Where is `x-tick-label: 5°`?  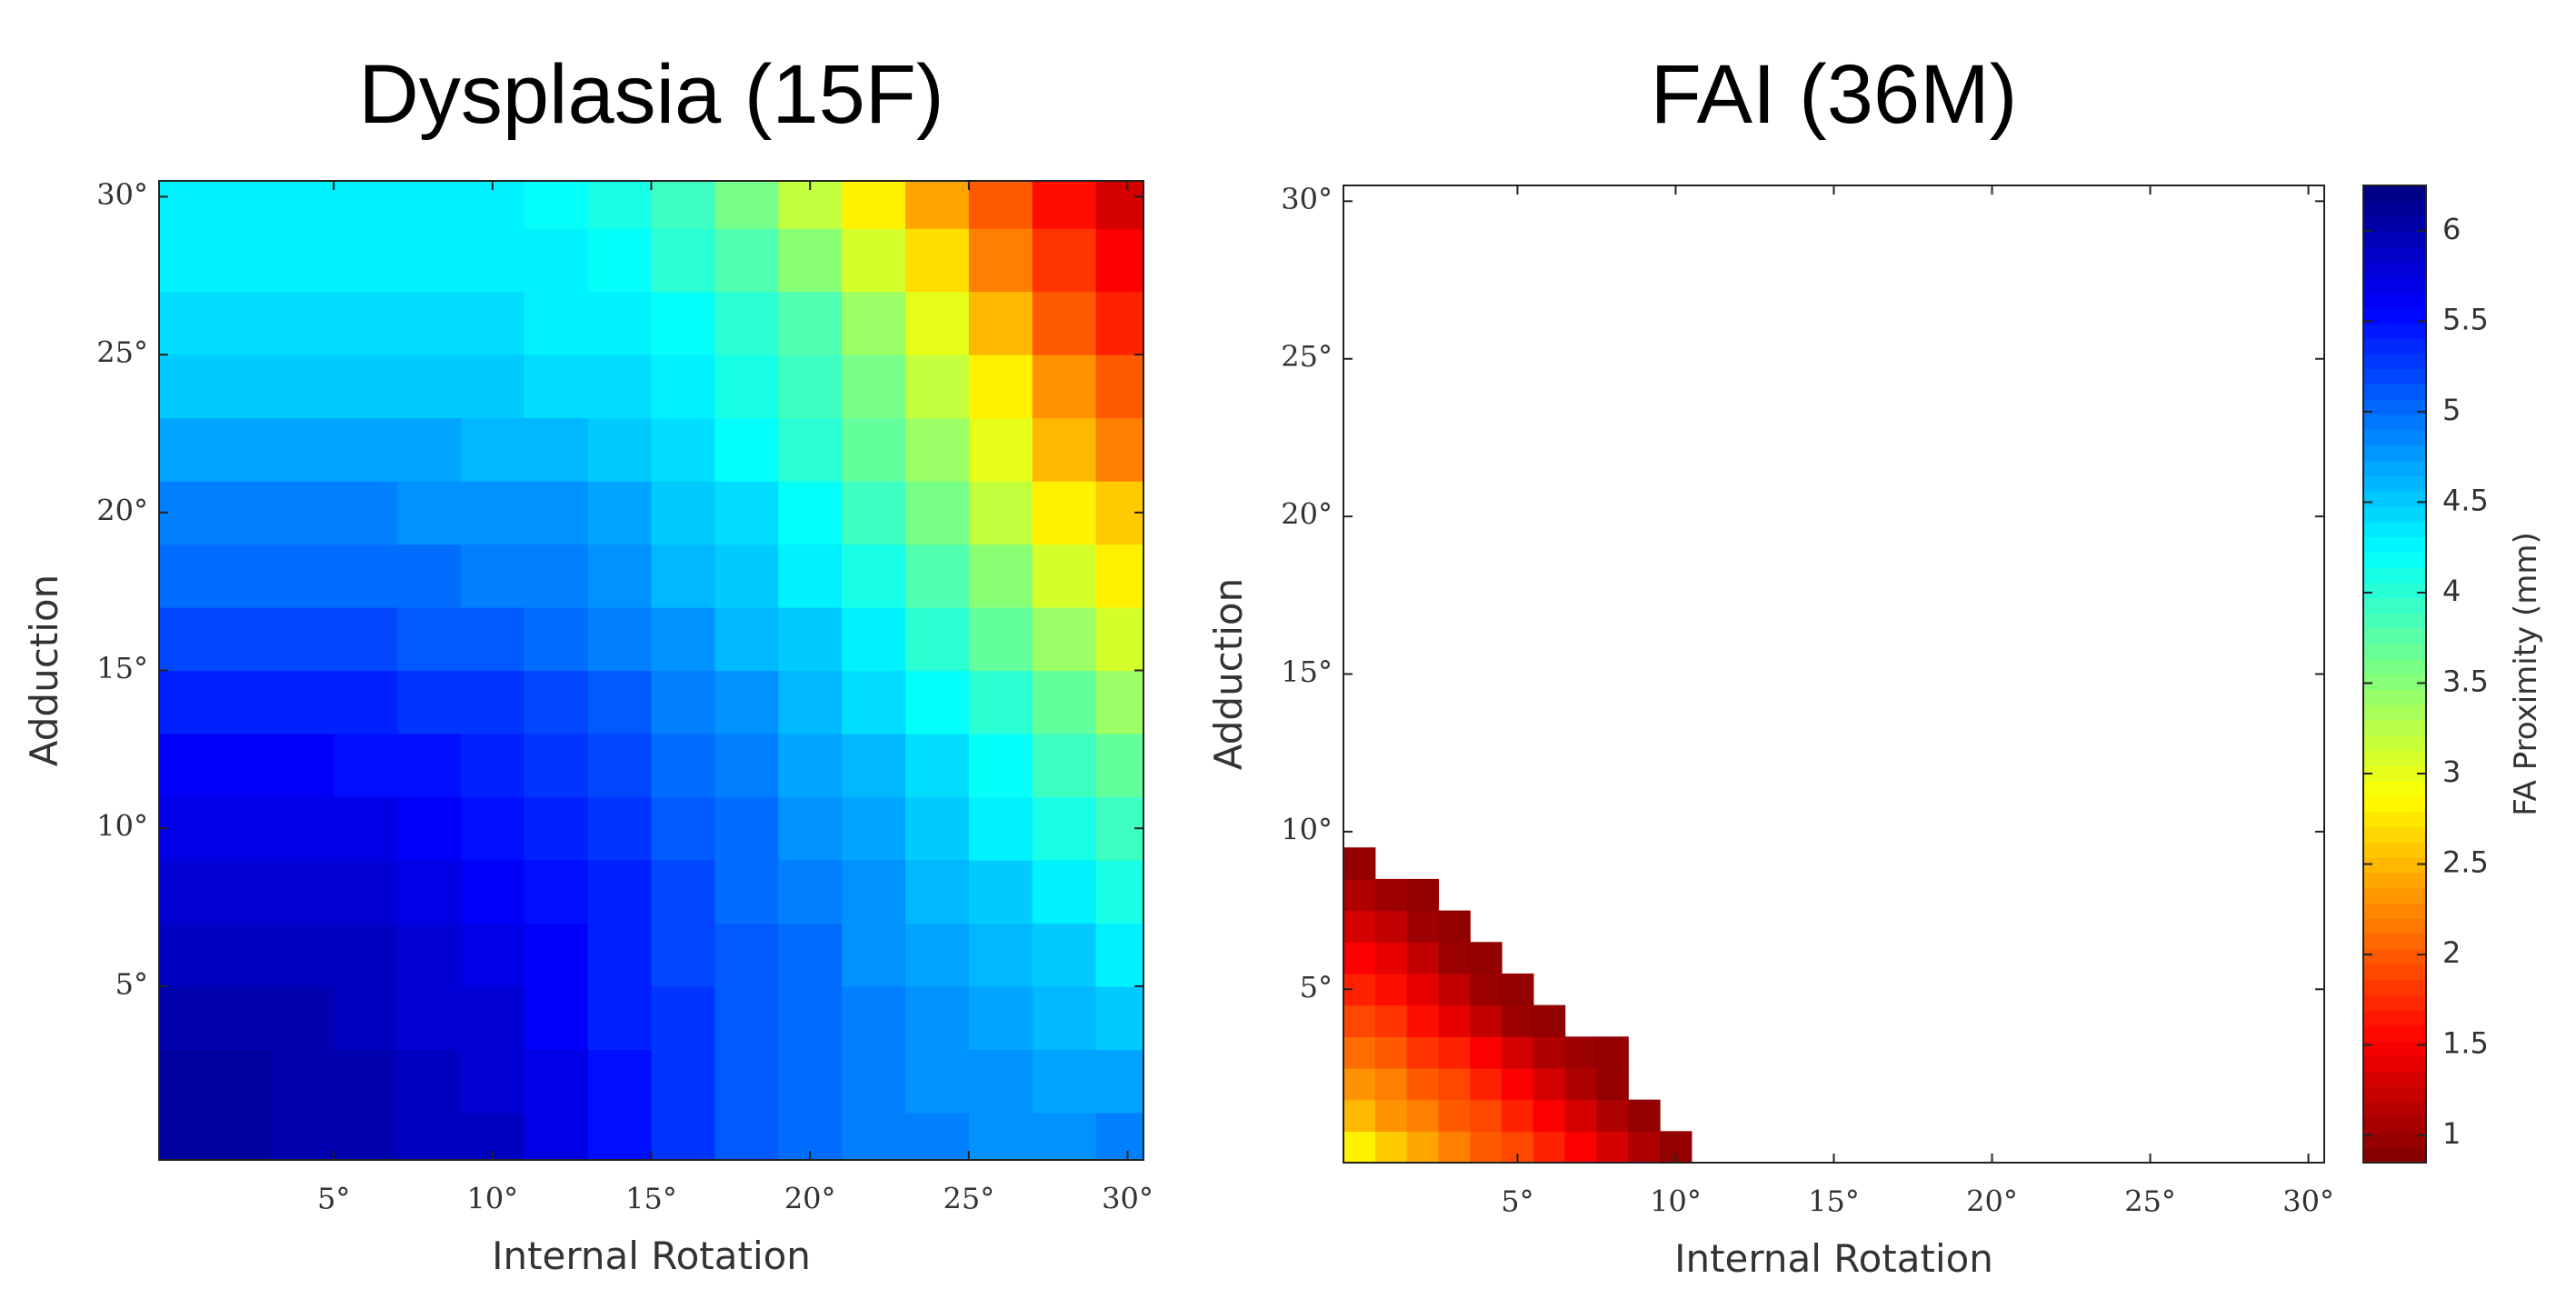
x-tick-label: 5° is located at coordinates (333, 1199).